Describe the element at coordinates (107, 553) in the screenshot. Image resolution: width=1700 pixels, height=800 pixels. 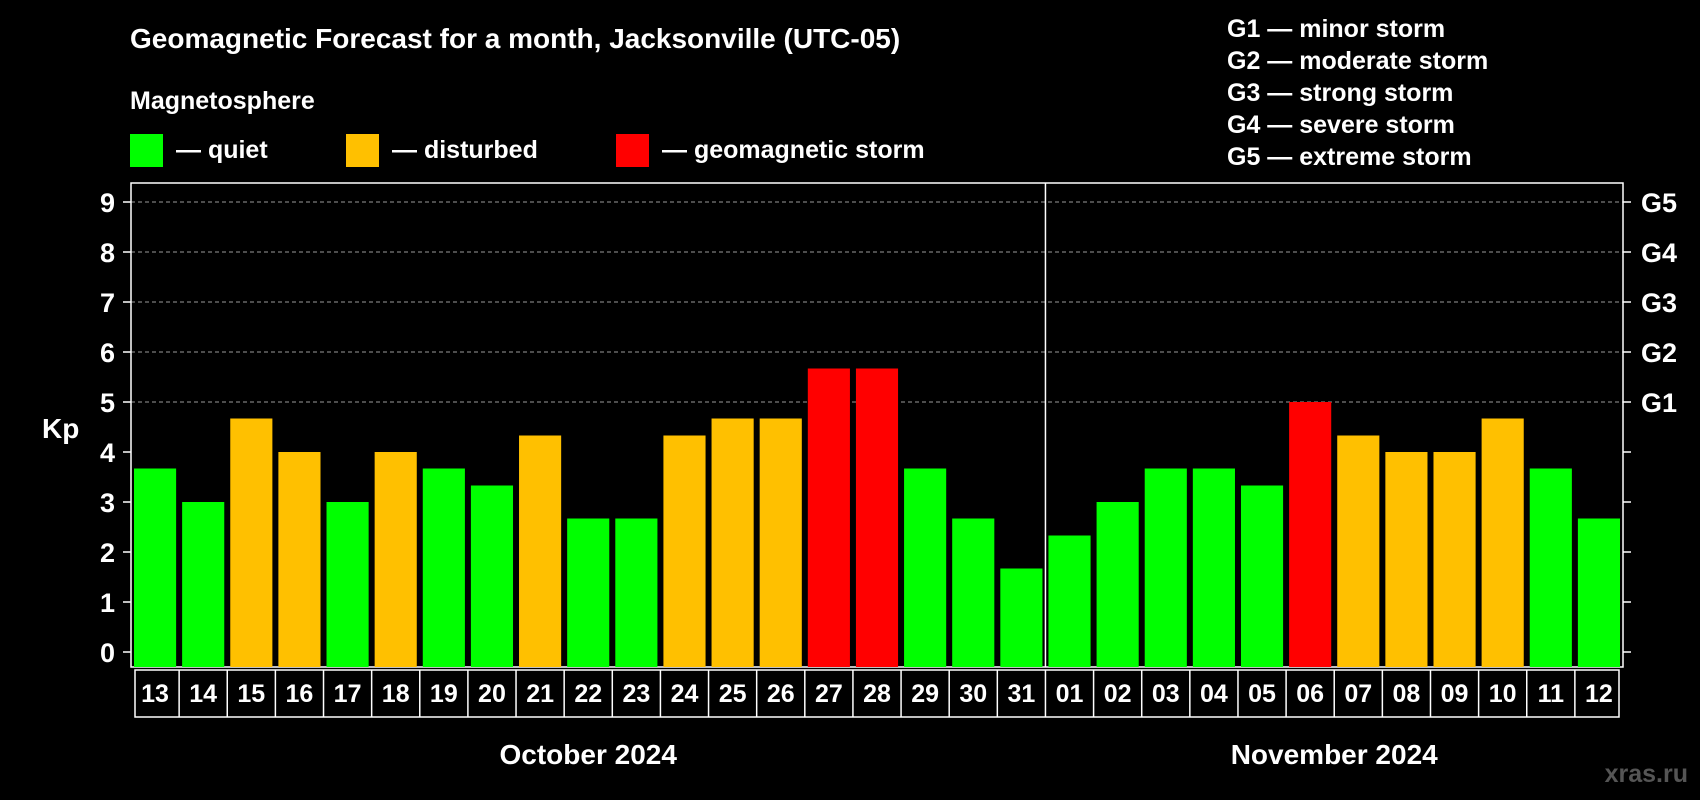
I see `y-tick-label-2: 2` at that location.